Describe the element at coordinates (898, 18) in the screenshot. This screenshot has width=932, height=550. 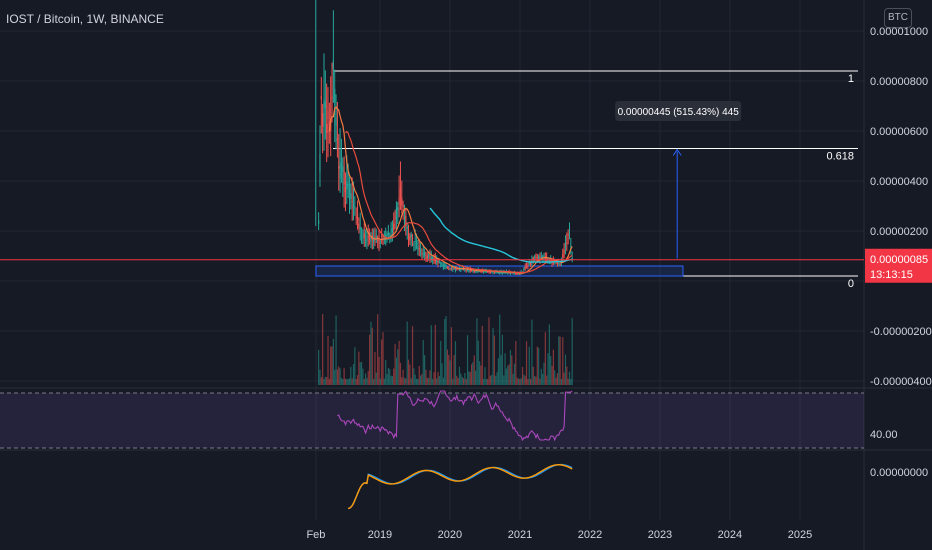
I see `scale-currency-button: BTC` at that location.